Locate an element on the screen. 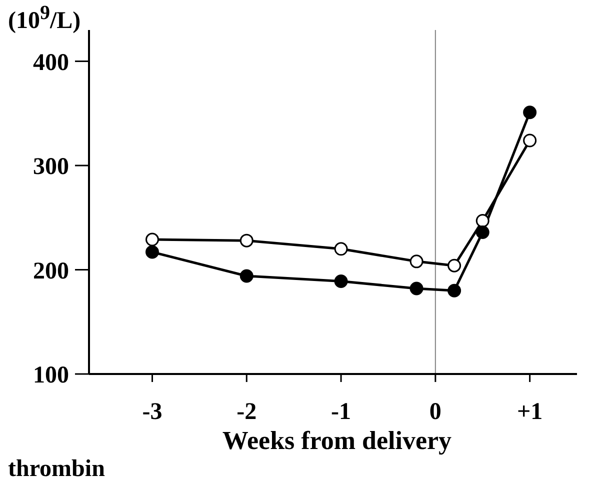 Image resolution: width=593 pixels, height=491 pixels. x-tick-label: -3 is located at coordinates (152, 412).